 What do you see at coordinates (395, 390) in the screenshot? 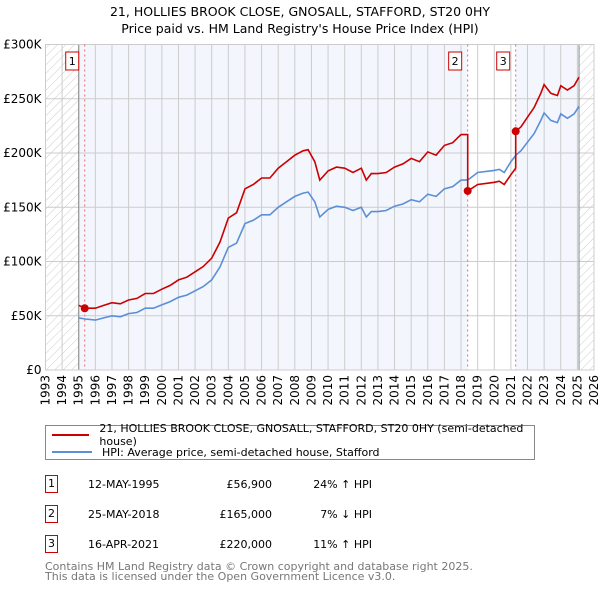
I see `x-tick-label: 2014` at bounding box center [395, 390].